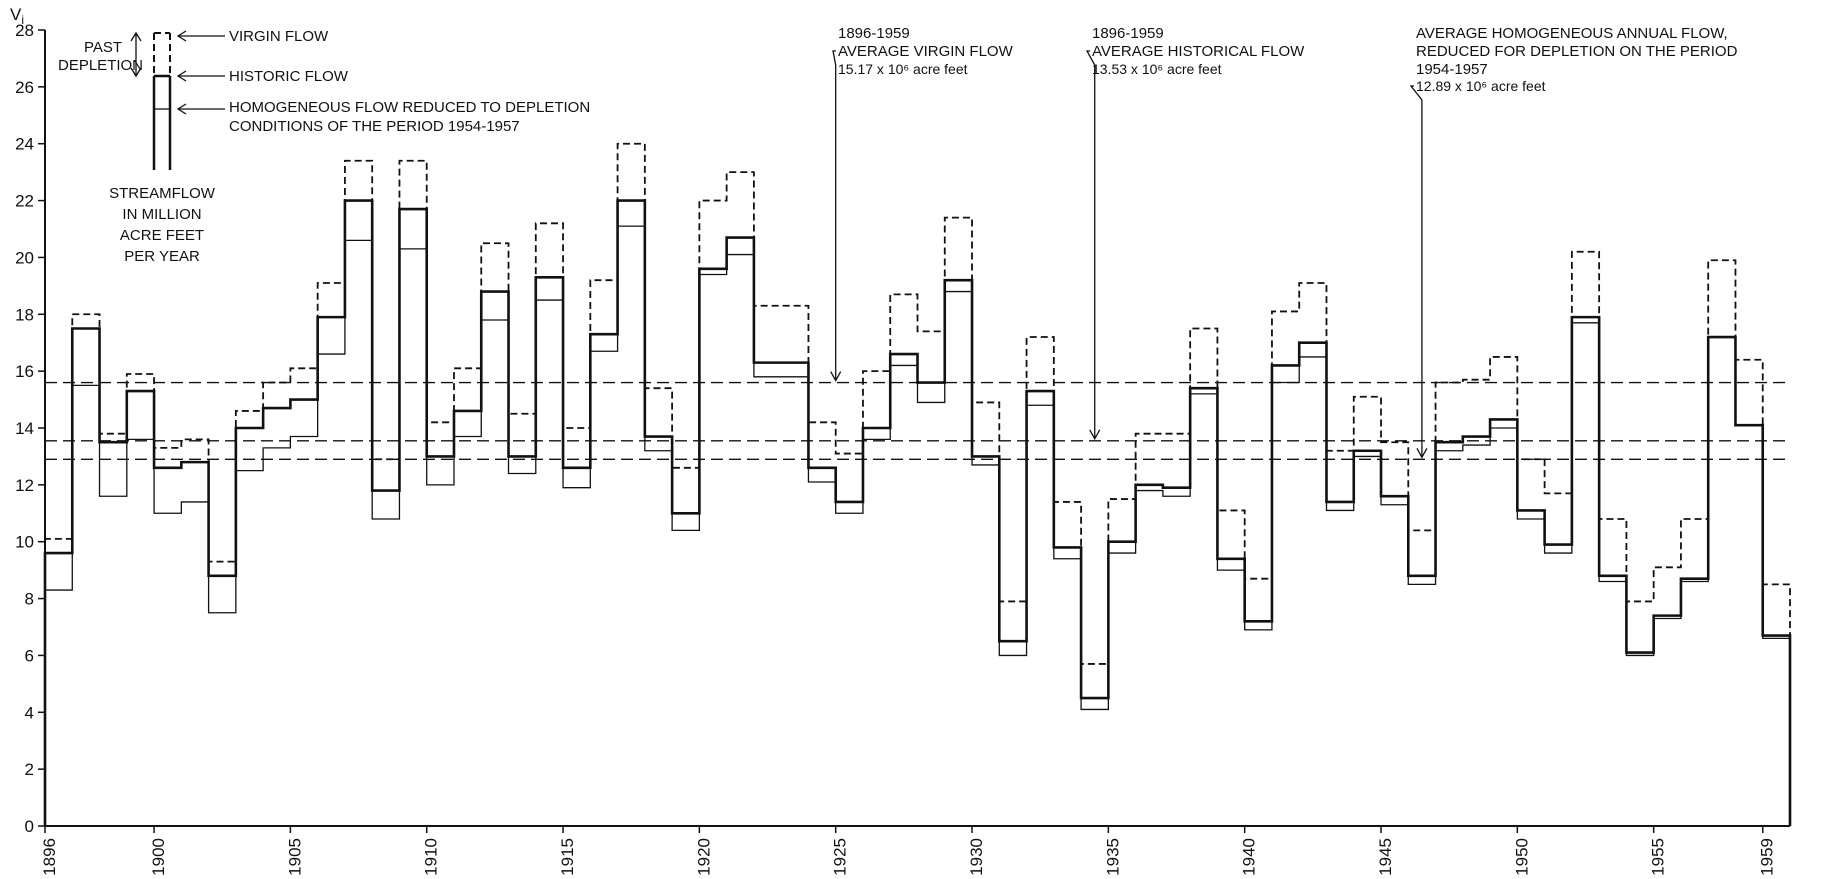 The height and width of the screenshot is (879, 1821). What do you see at coordinates (431, 857) in the screenshot?
I see `x-tick-label: 1910` at bounding box center [431, 857].